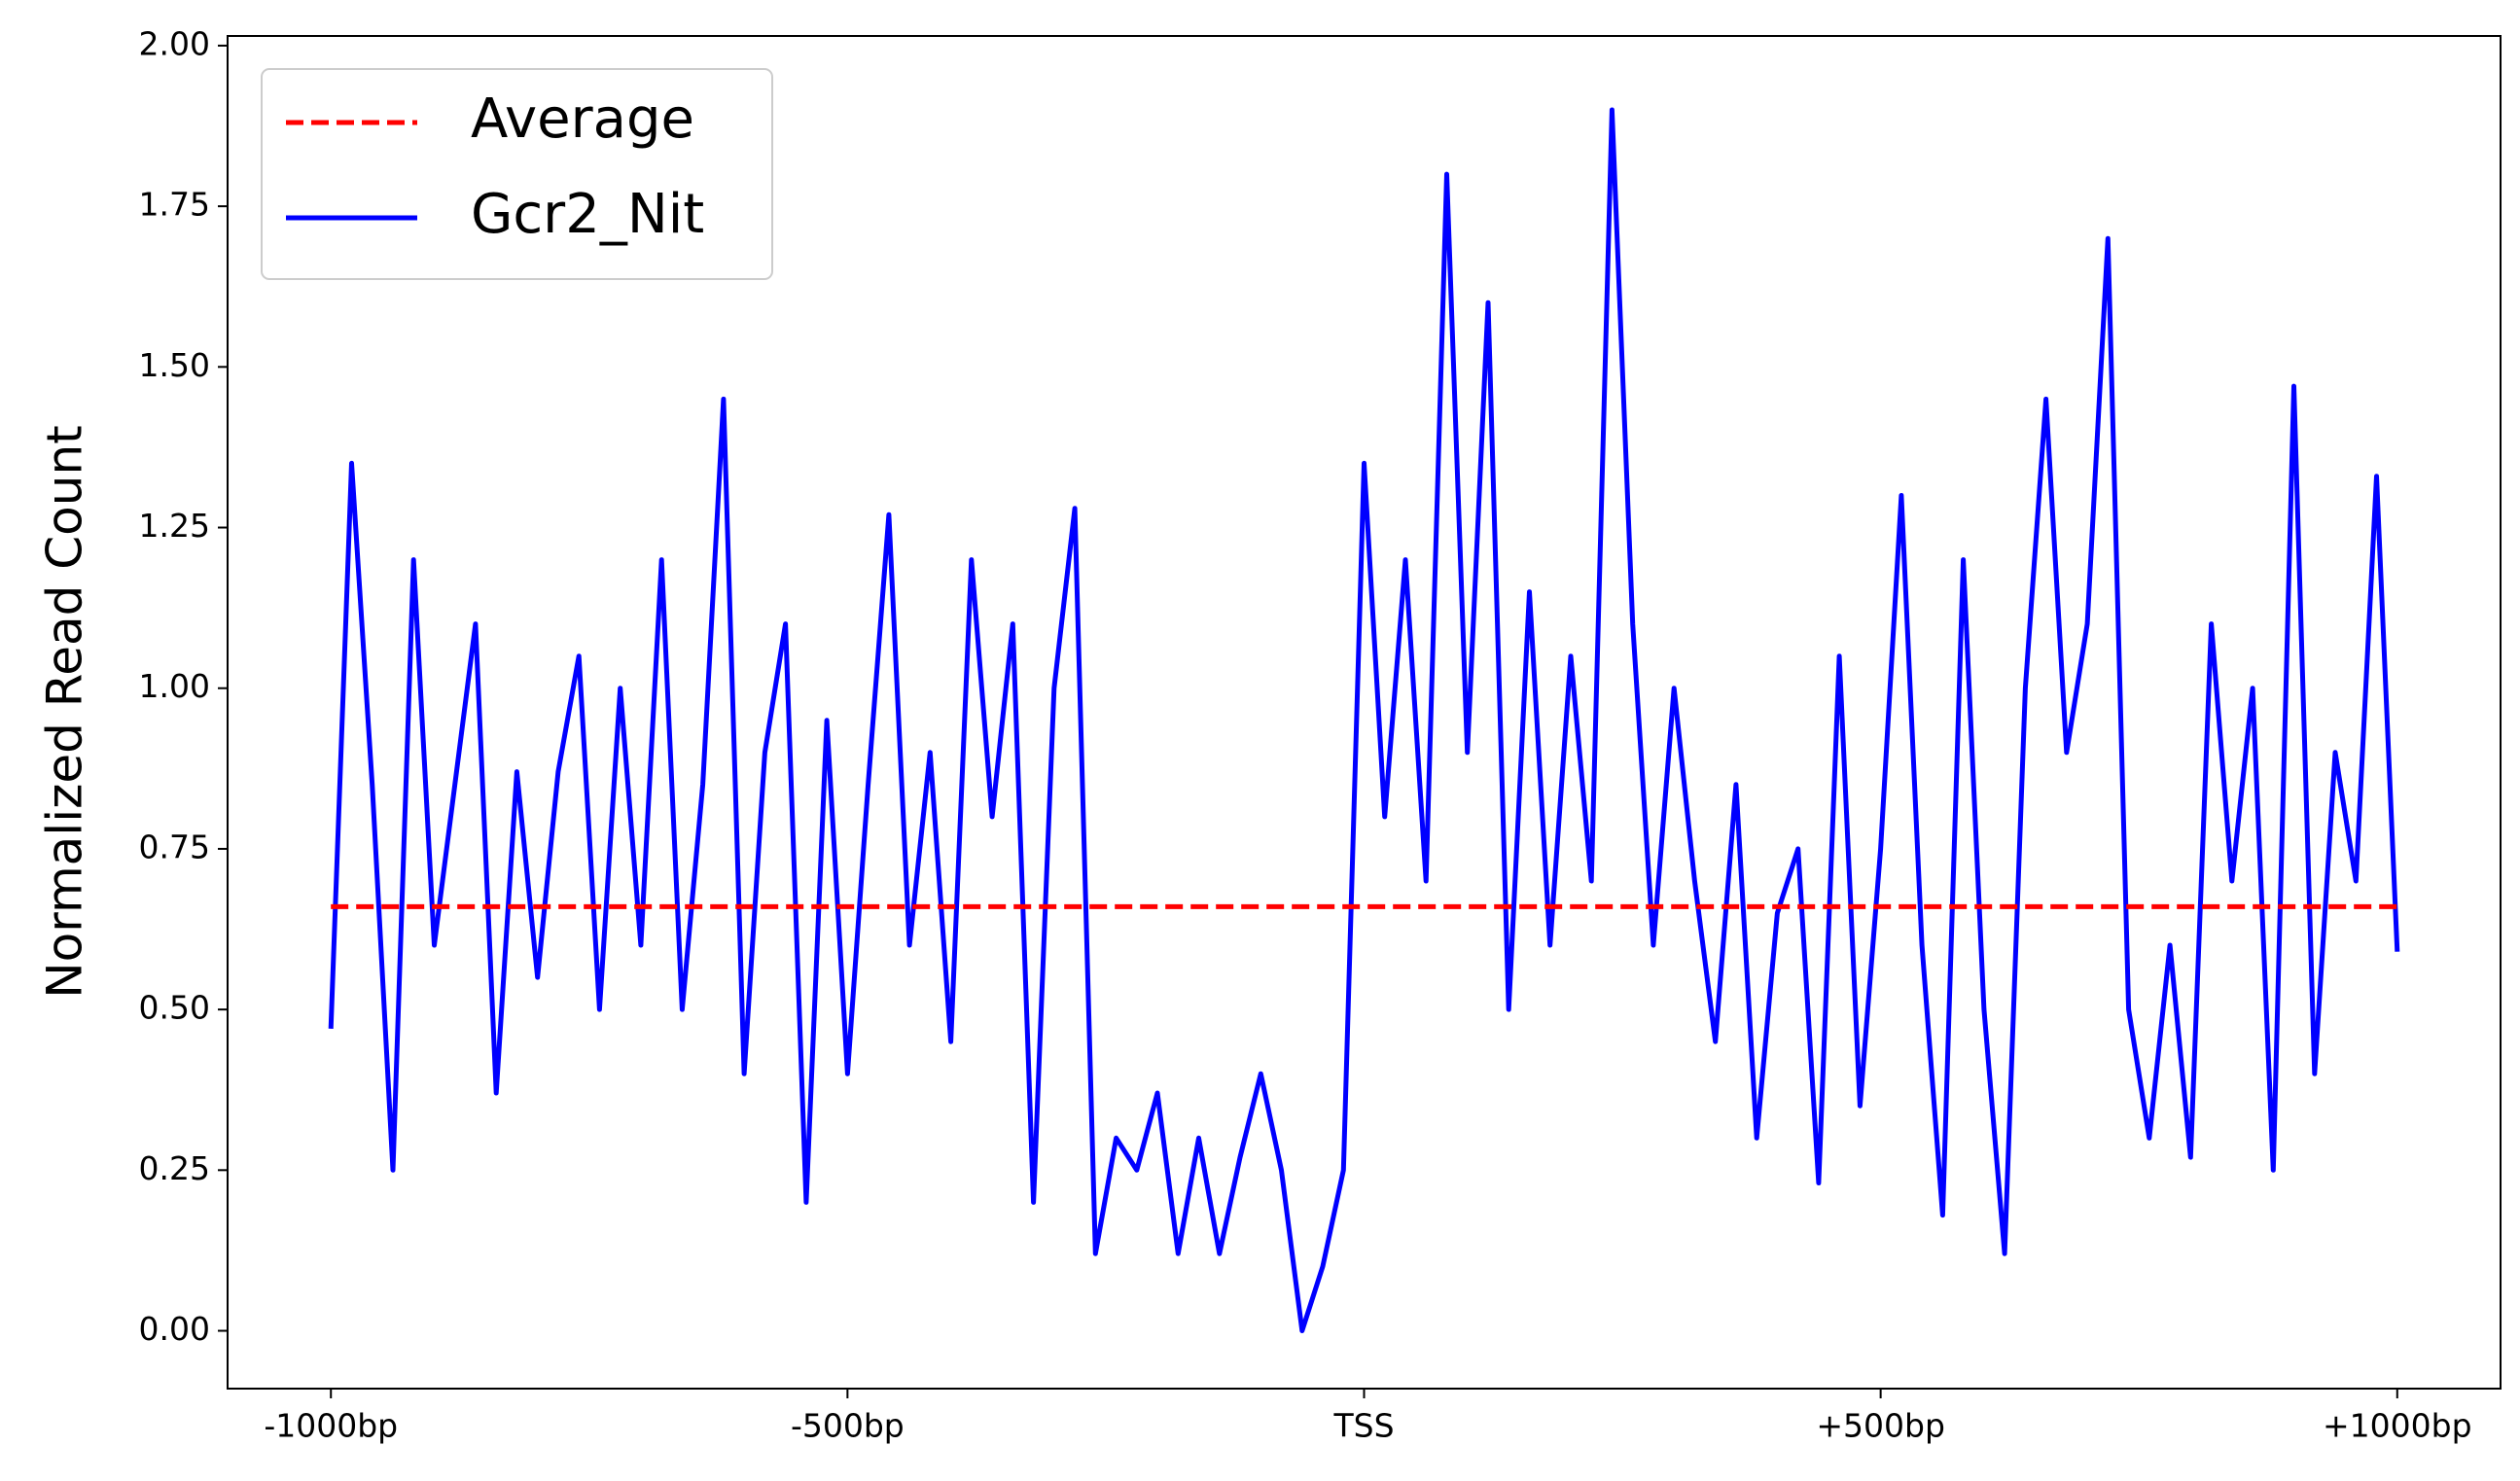 Image resolution: width=2520 pixels, height=1481 pixels. I want to click on y-tick-label: 1.25, so click(174, 526).